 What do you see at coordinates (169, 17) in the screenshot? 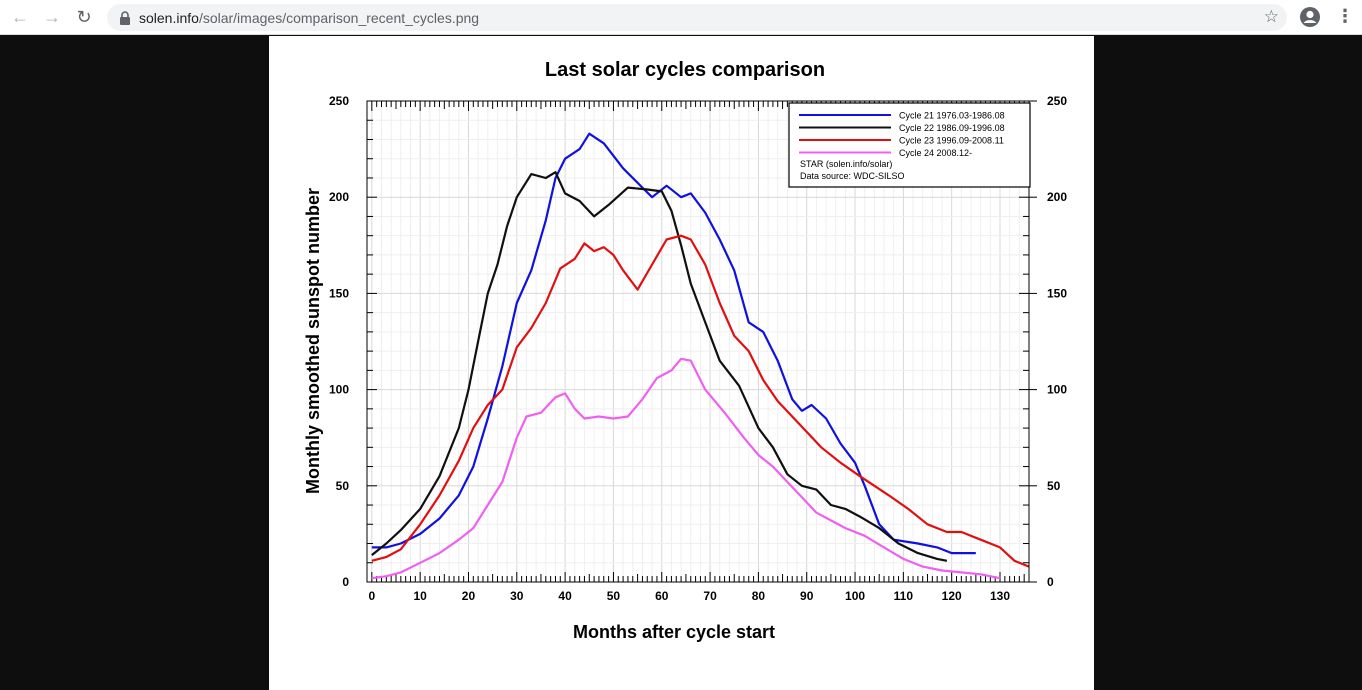
I see `url-domain: solen.info` at bounding box center [169, 17].